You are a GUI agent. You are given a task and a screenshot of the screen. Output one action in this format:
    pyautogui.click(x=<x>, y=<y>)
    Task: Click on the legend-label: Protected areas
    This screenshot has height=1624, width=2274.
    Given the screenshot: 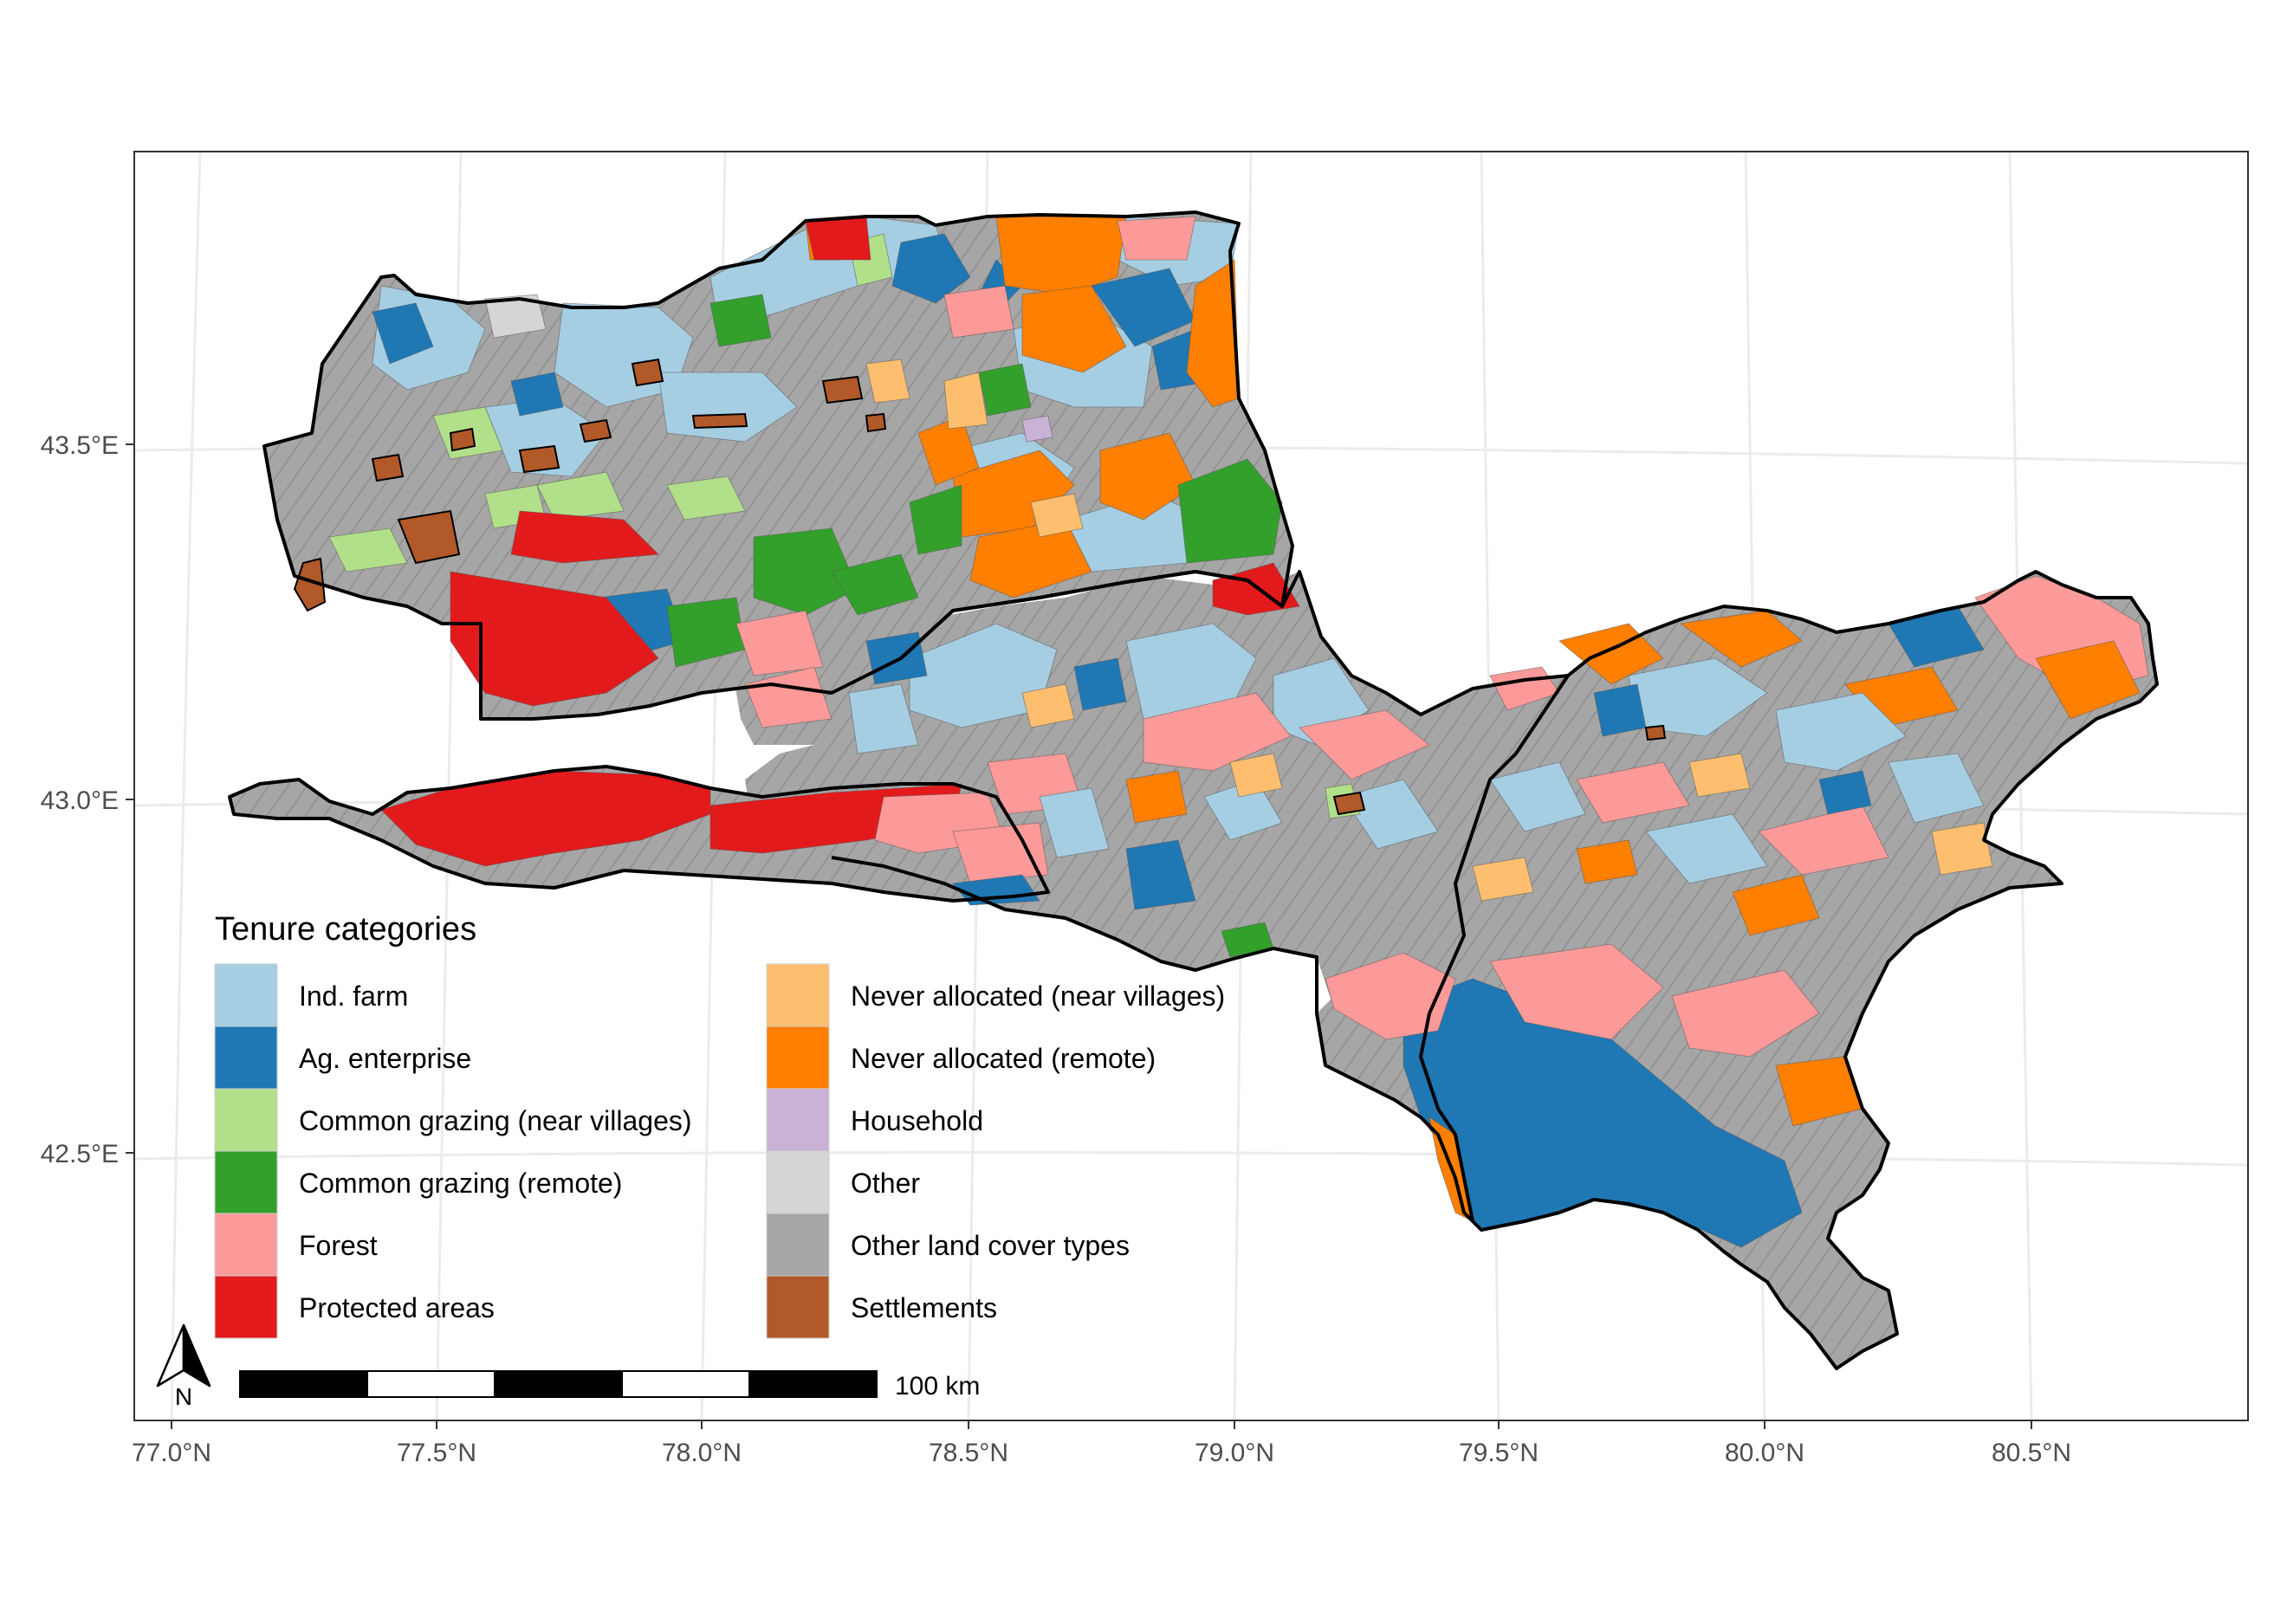 What is the action you would take?
    pyautogui.click(x=397, y=1307)
    